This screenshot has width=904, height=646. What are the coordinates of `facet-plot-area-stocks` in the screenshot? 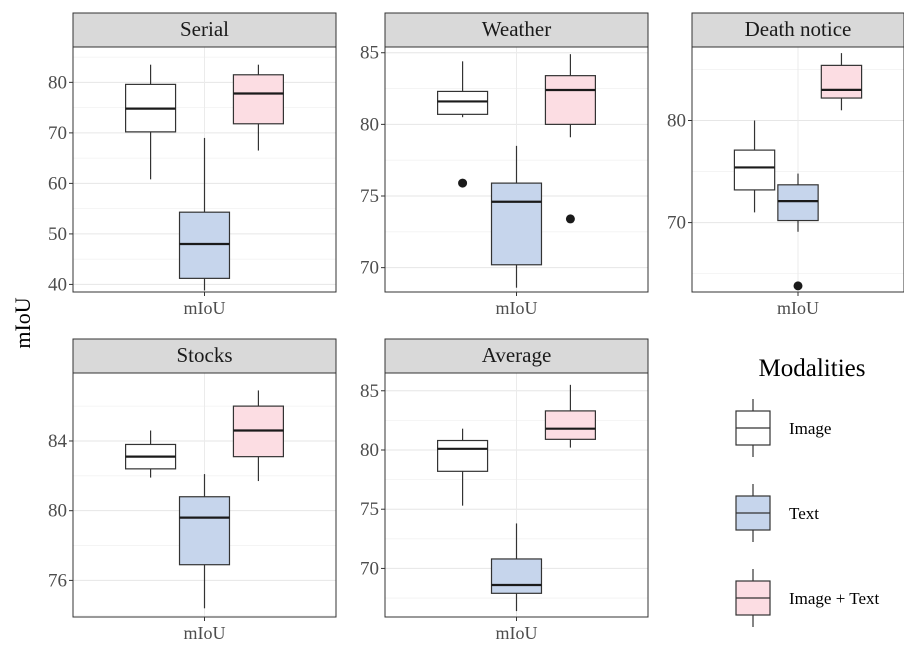 It's located at (204, 495).